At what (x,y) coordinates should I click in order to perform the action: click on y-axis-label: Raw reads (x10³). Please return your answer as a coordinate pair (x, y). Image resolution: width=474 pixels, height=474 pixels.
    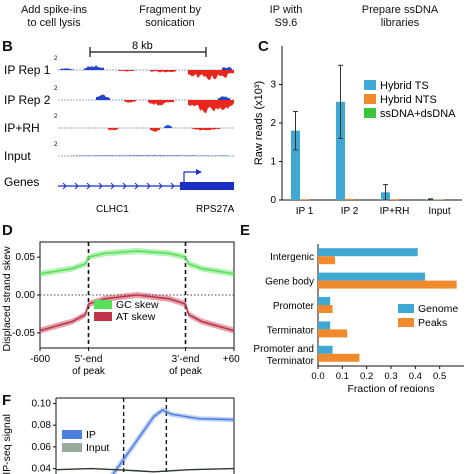
    Looking at the image, I should click on (259, 123).